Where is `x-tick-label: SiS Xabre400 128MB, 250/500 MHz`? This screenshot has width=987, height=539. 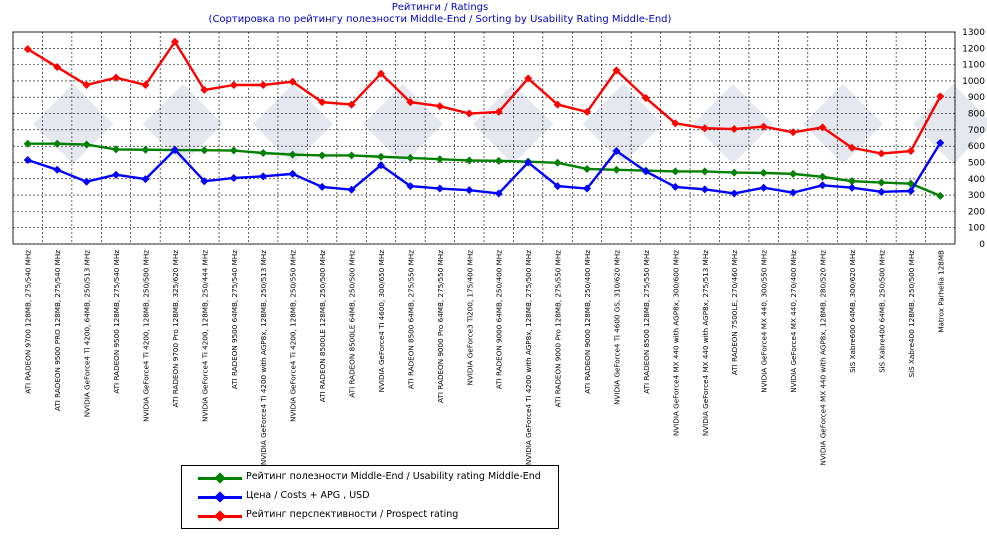
x-tick-label: SiS Xabre400 128MB, 250/500 MHz is located at coordinates (911, 314).